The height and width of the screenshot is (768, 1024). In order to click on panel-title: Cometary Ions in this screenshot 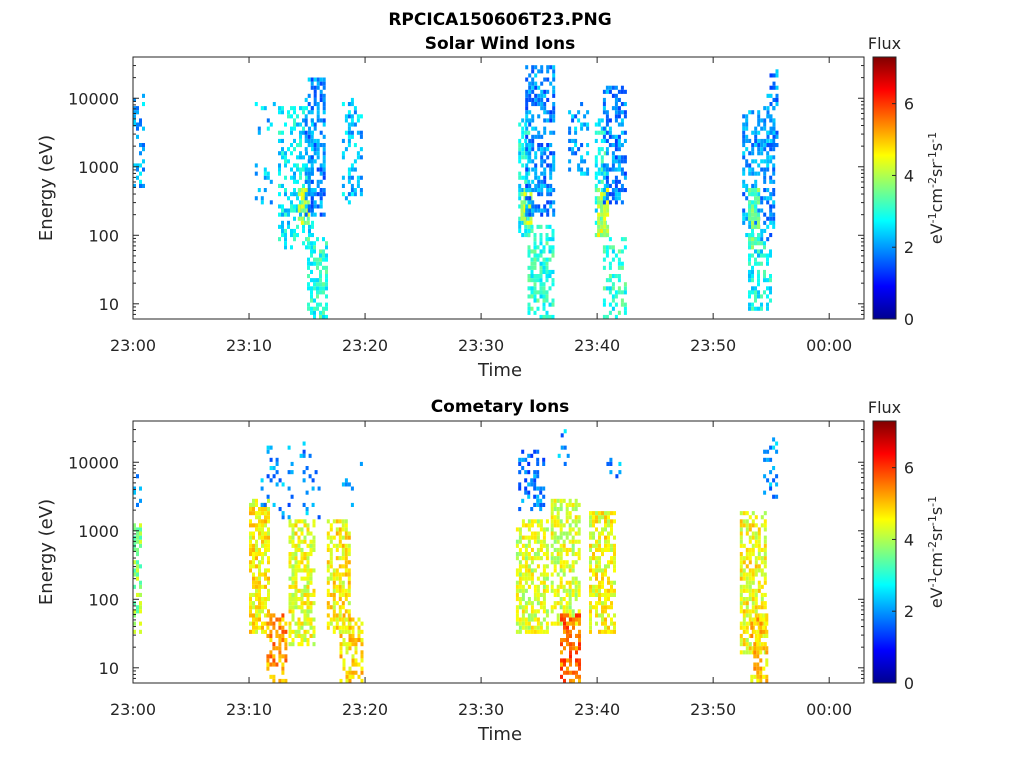, I will do `click(500, 407)`.